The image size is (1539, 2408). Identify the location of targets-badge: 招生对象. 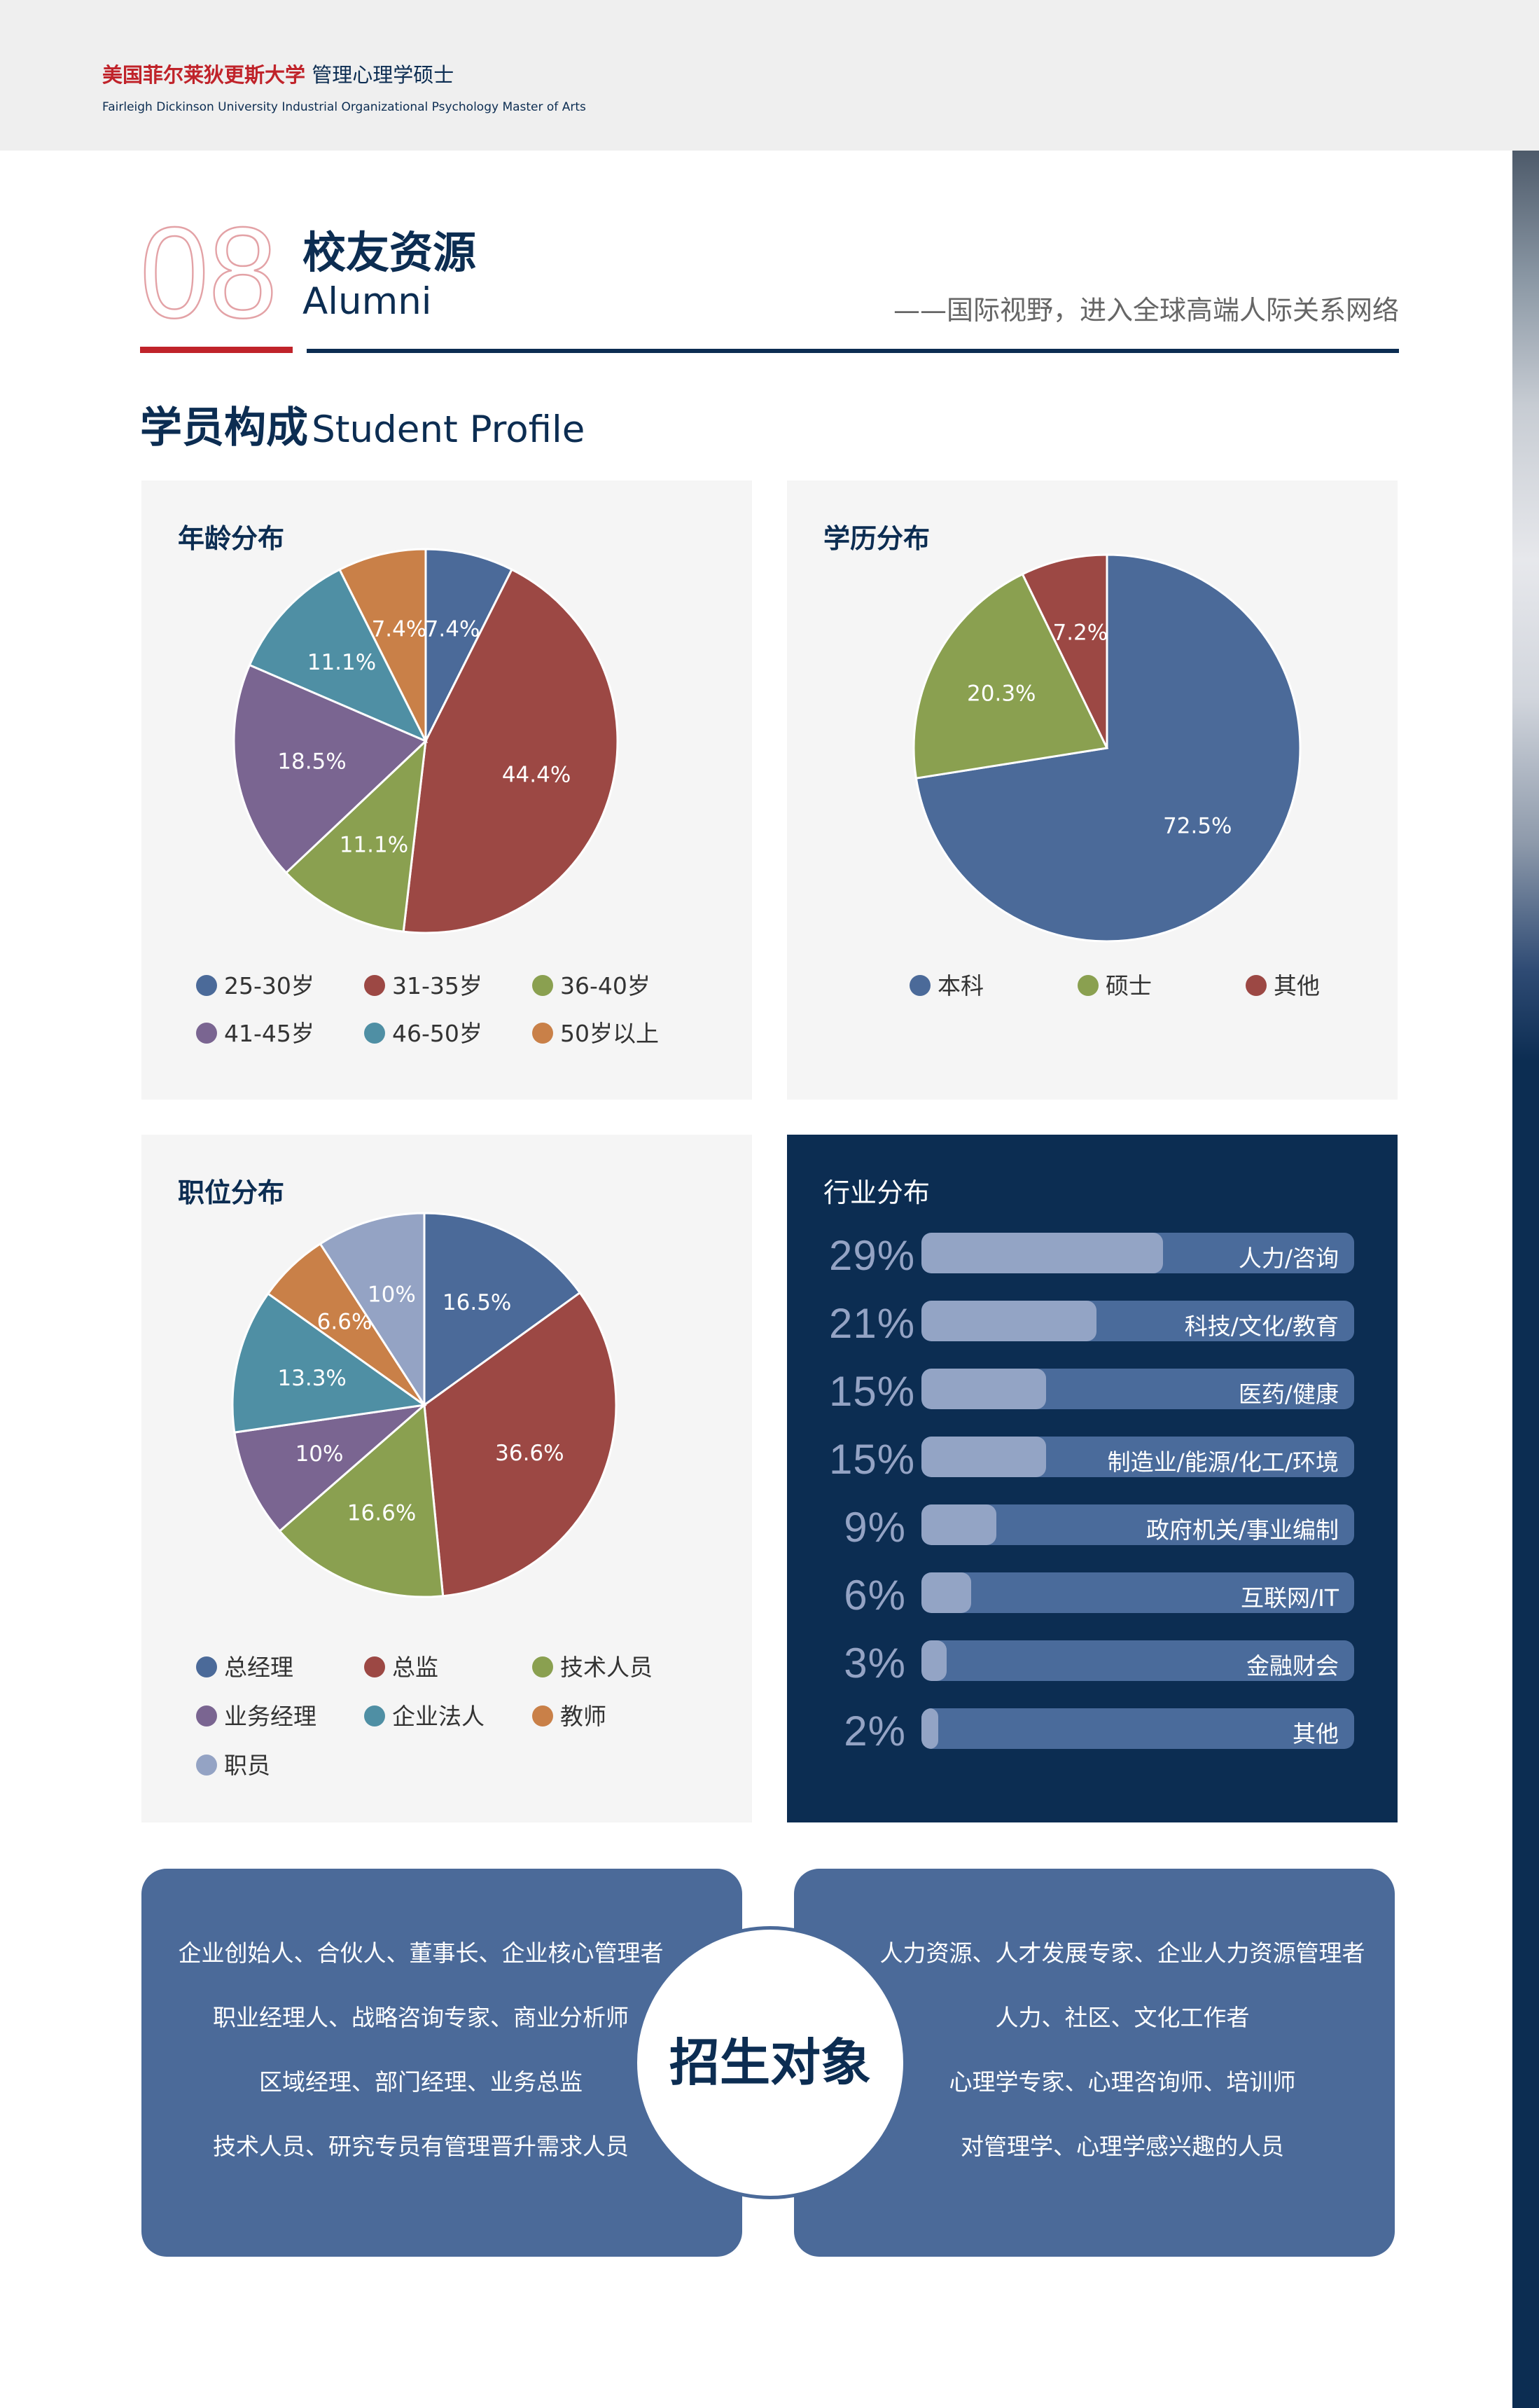
(771, 2062).